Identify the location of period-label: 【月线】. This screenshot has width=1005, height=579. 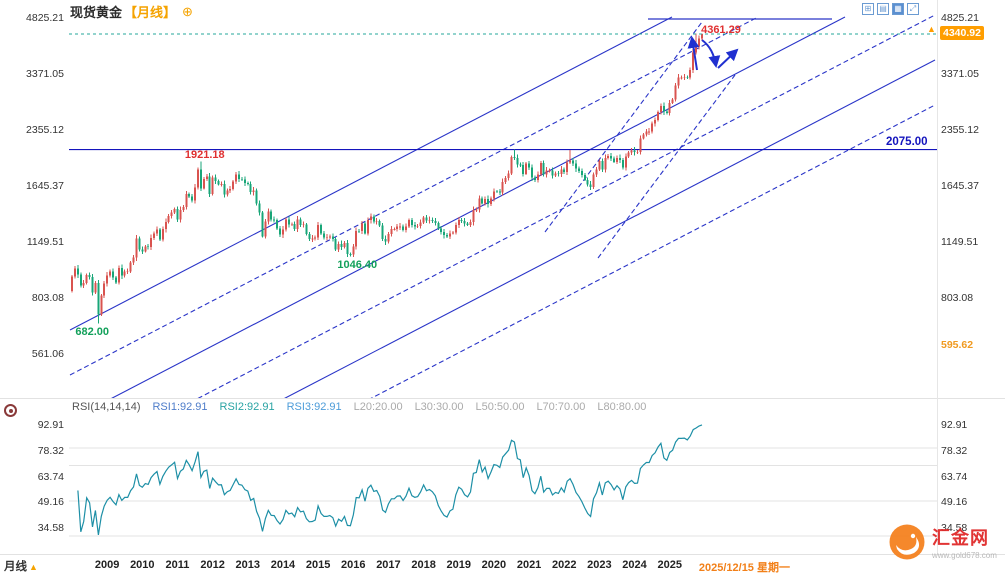
(150, 12).